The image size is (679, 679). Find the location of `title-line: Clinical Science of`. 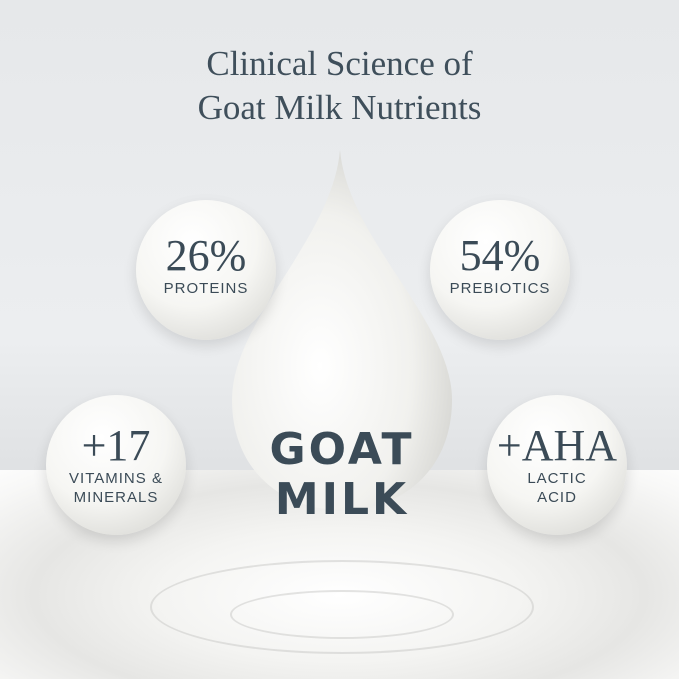

title-line: Clinical Science of is located at coordinates (339, 63).